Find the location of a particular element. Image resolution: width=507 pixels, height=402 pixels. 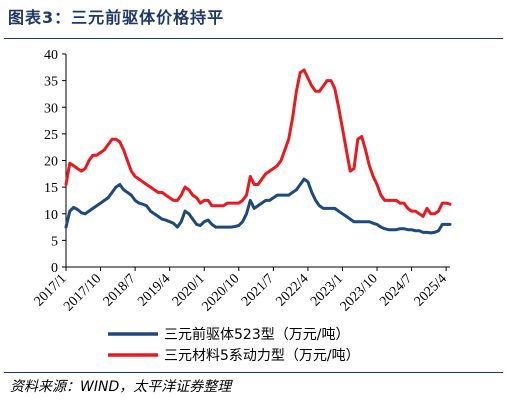

x-tick-label: 2019/4 is located at coordinates (154, 290).